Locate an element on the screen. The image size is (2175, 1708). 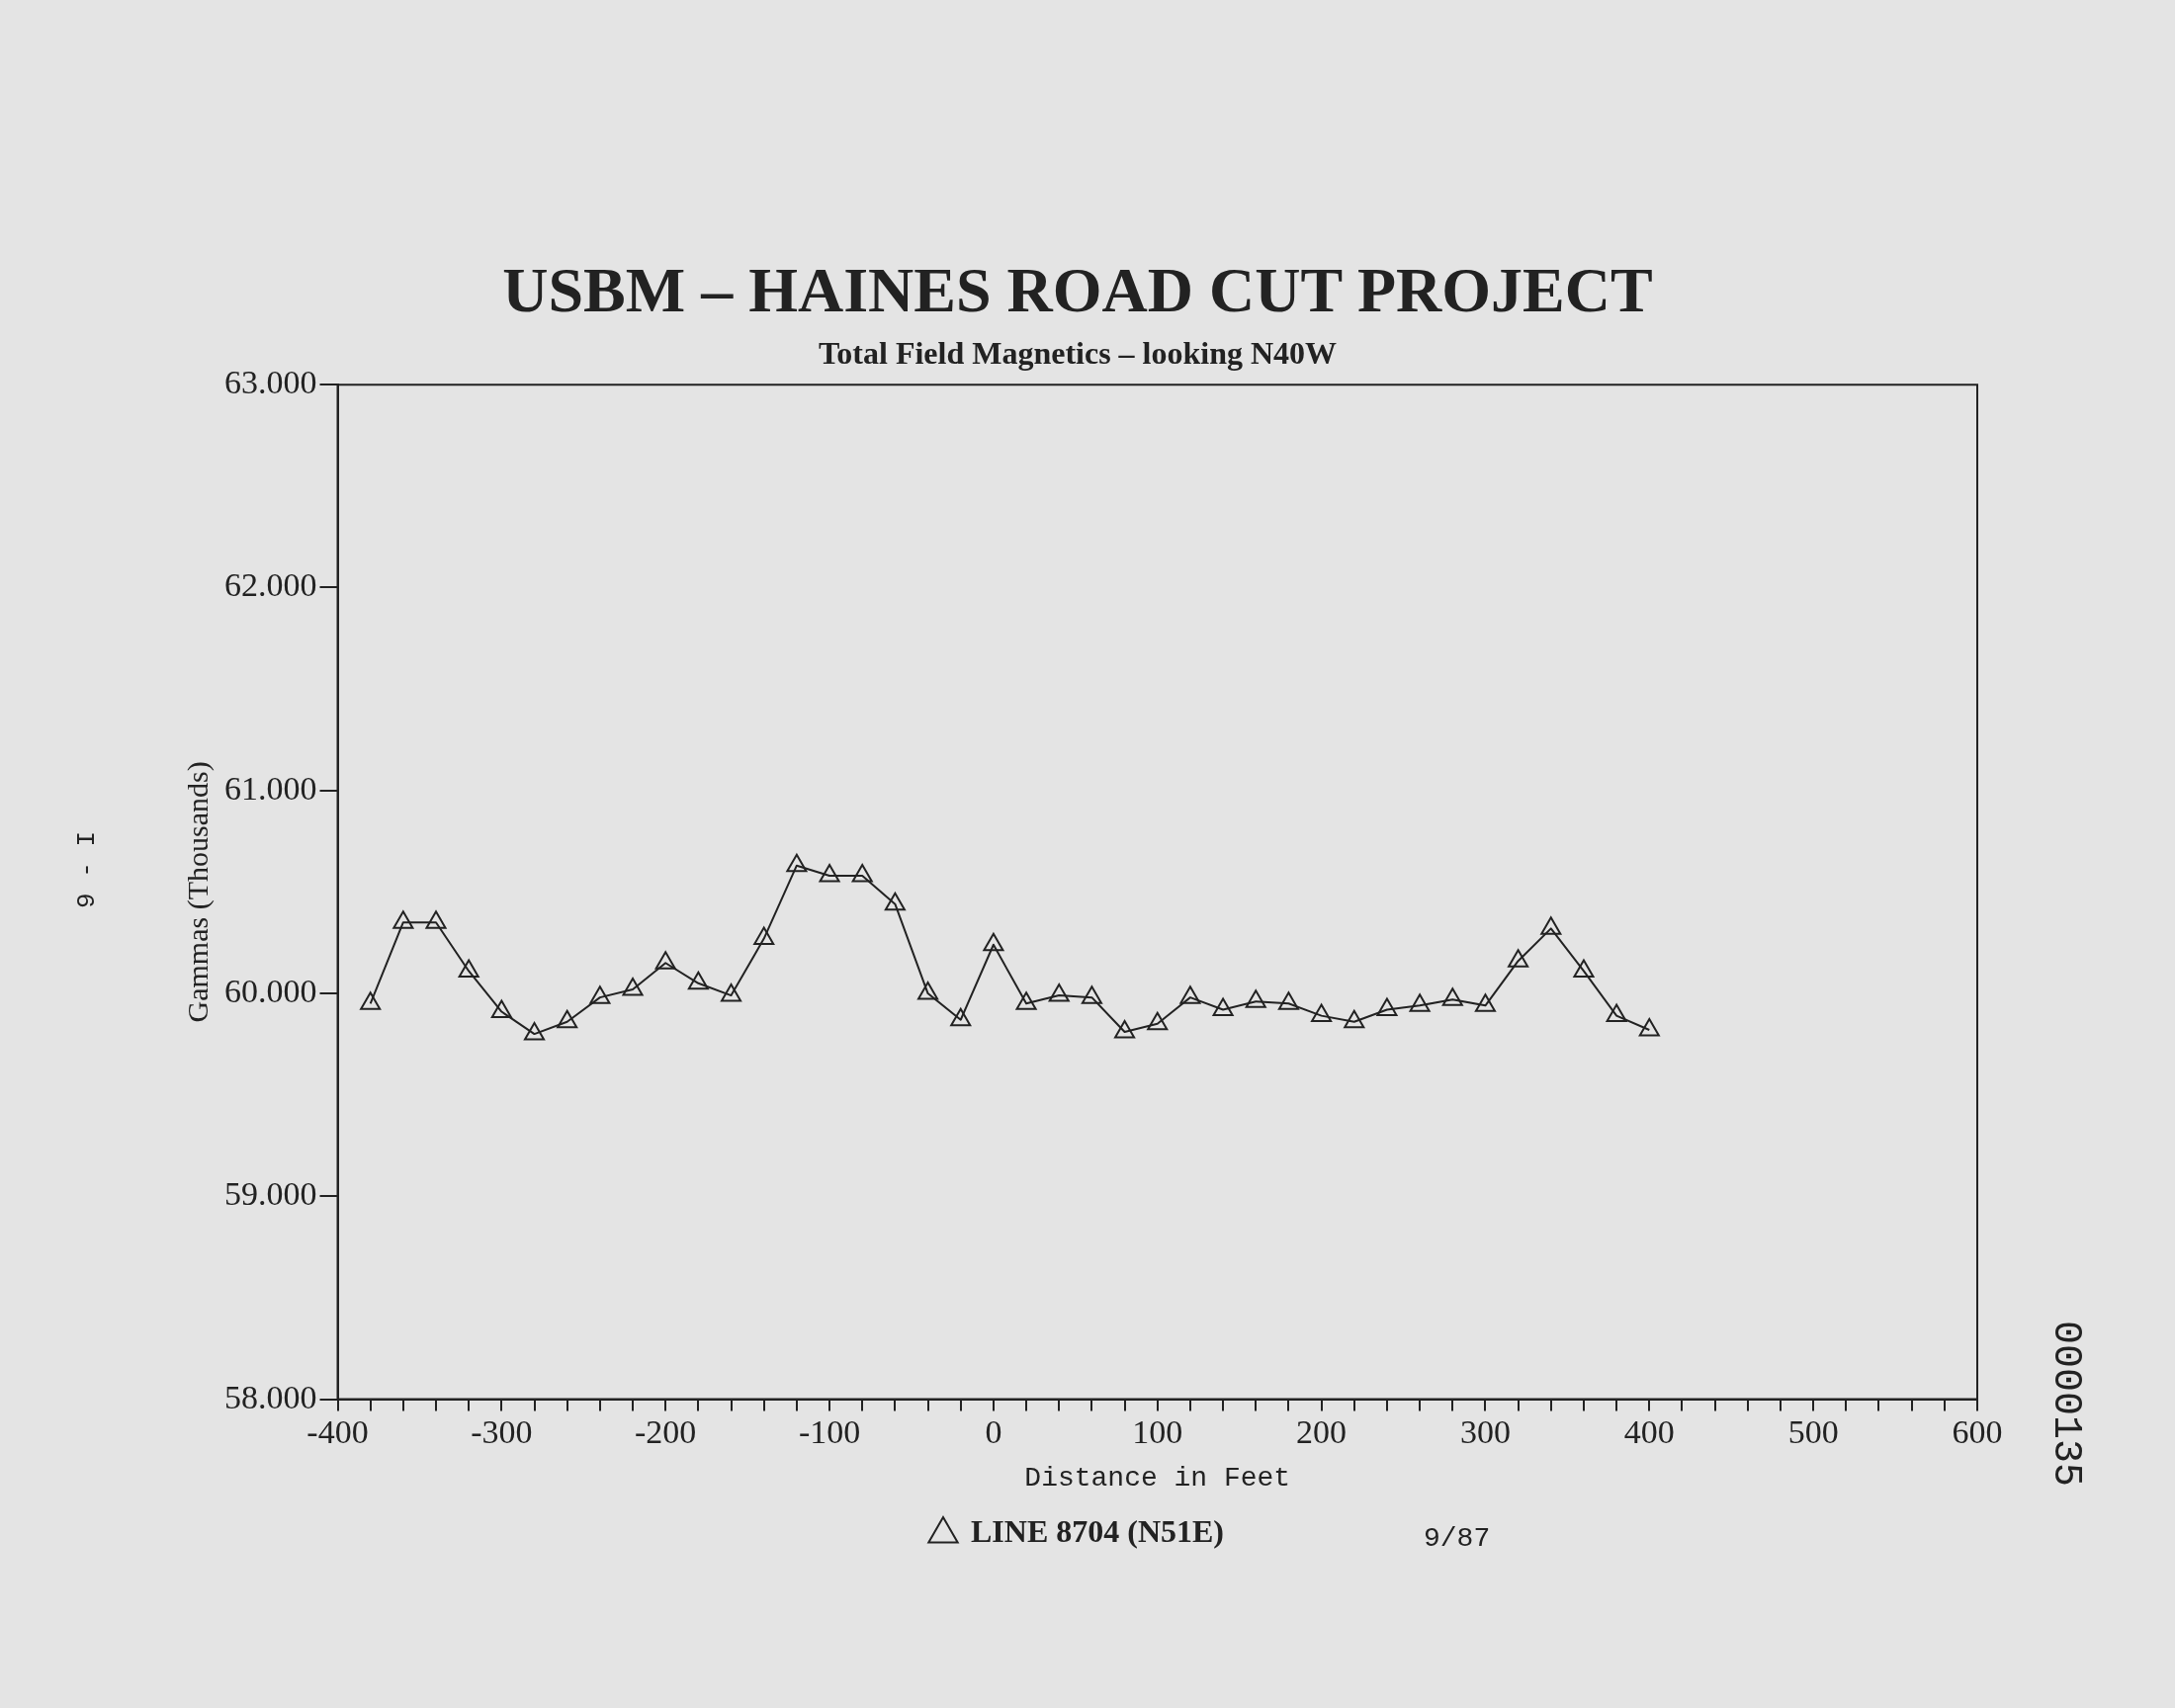
y-tick-label: 58.000 is located at coordinates (271, 1396).